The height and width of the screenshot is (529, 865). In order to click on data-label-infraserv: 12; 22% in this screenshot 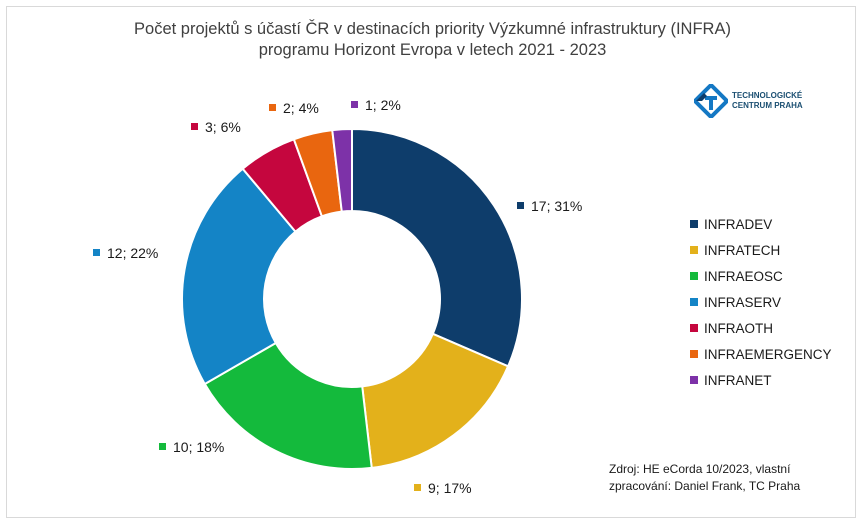, I will do `click(125, 253)`.